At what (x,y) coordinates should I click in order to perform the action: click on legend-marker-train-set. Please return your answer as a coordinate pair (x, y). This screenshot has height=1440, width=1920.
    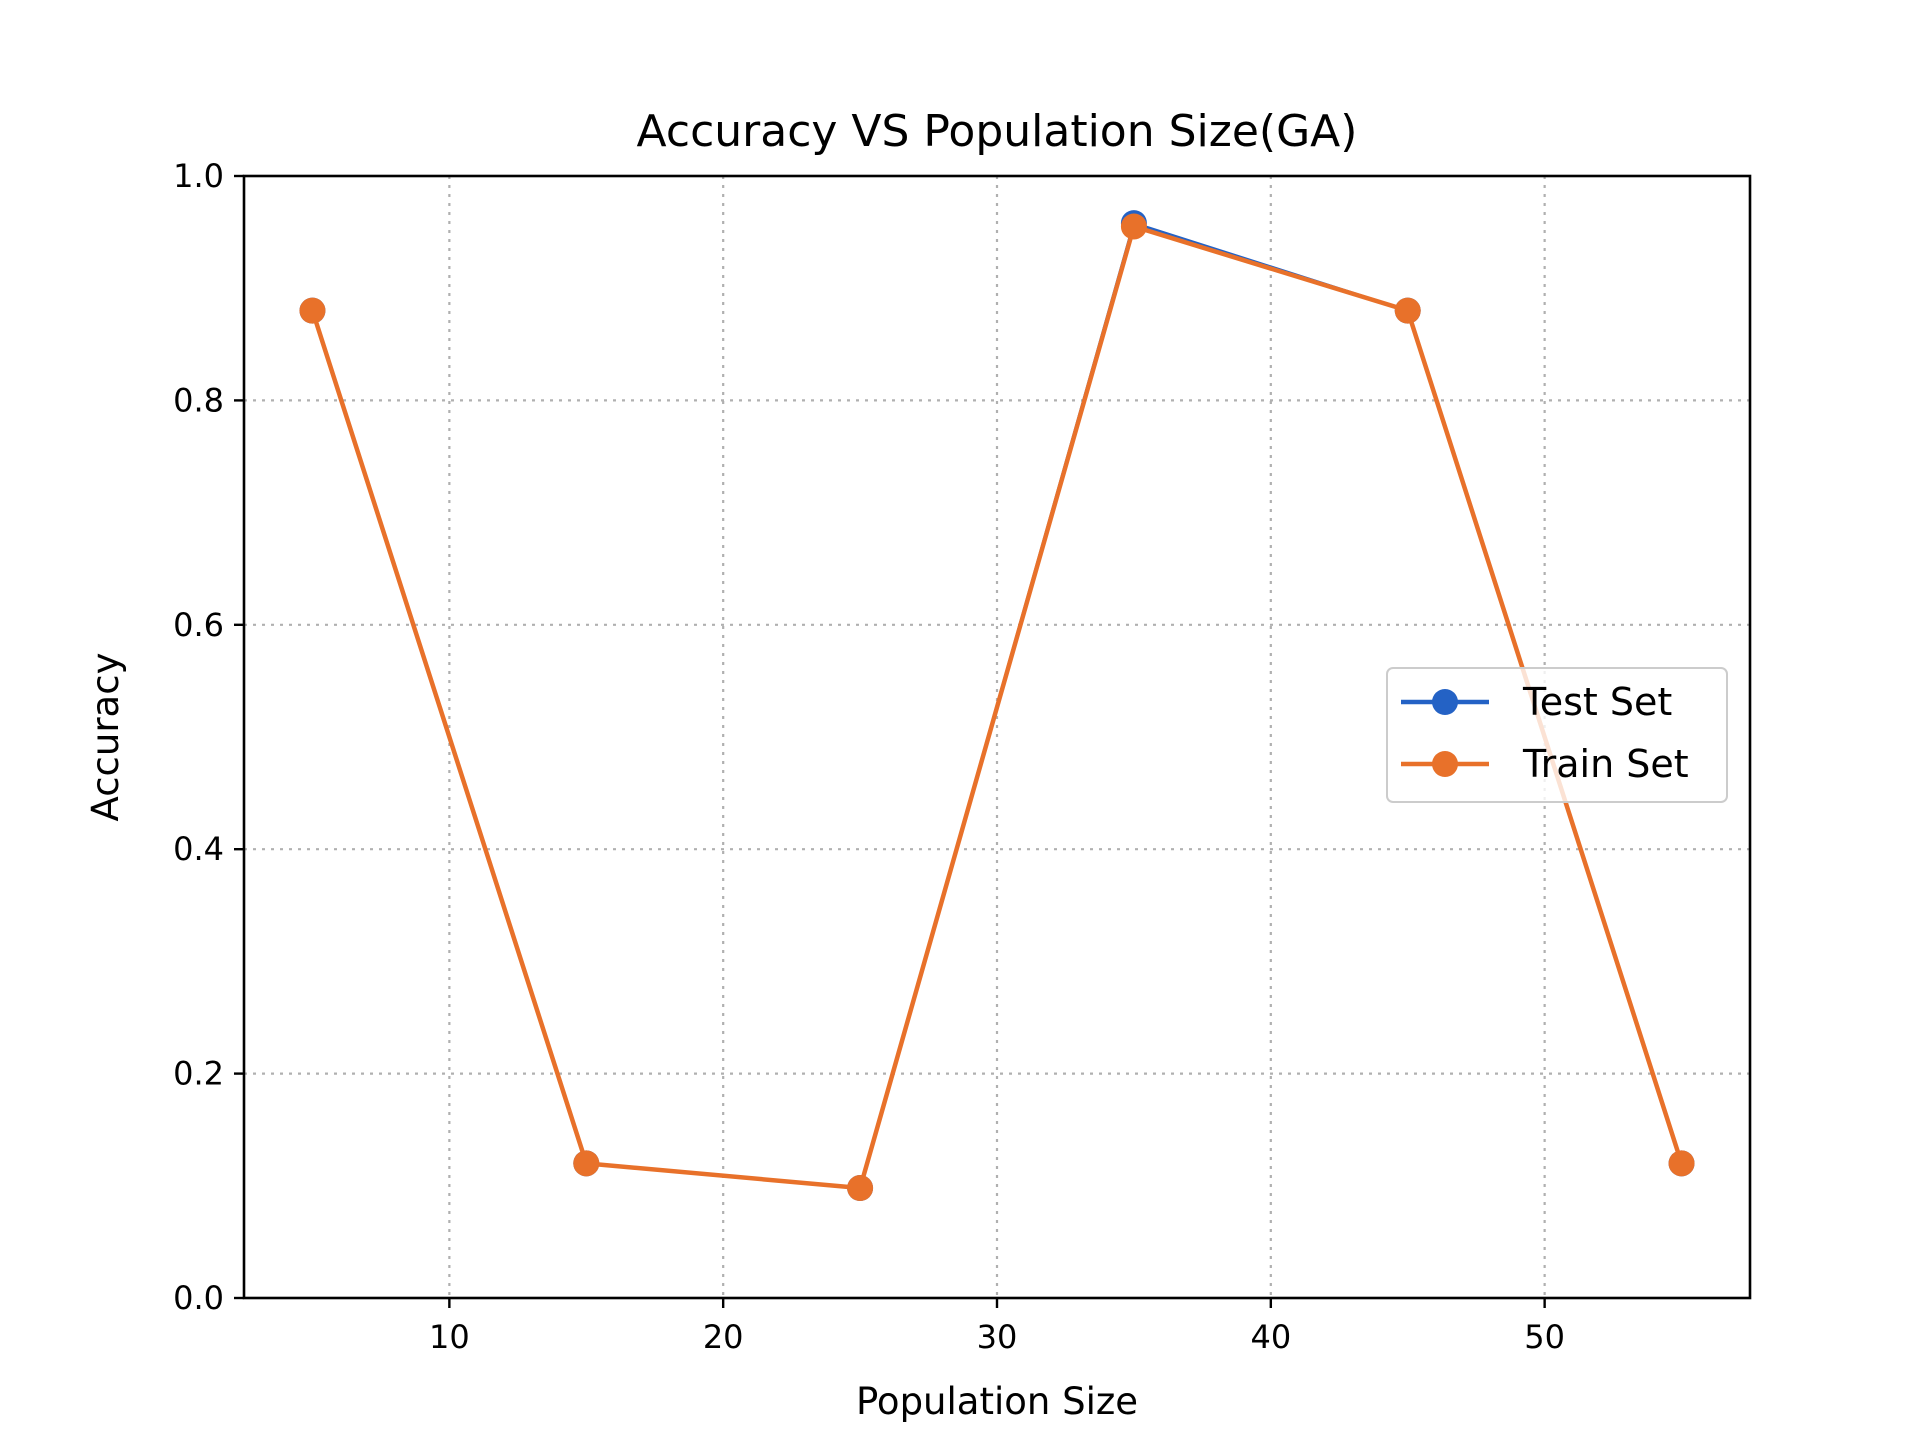
    Looking at the image, I should click on (1445, 764).